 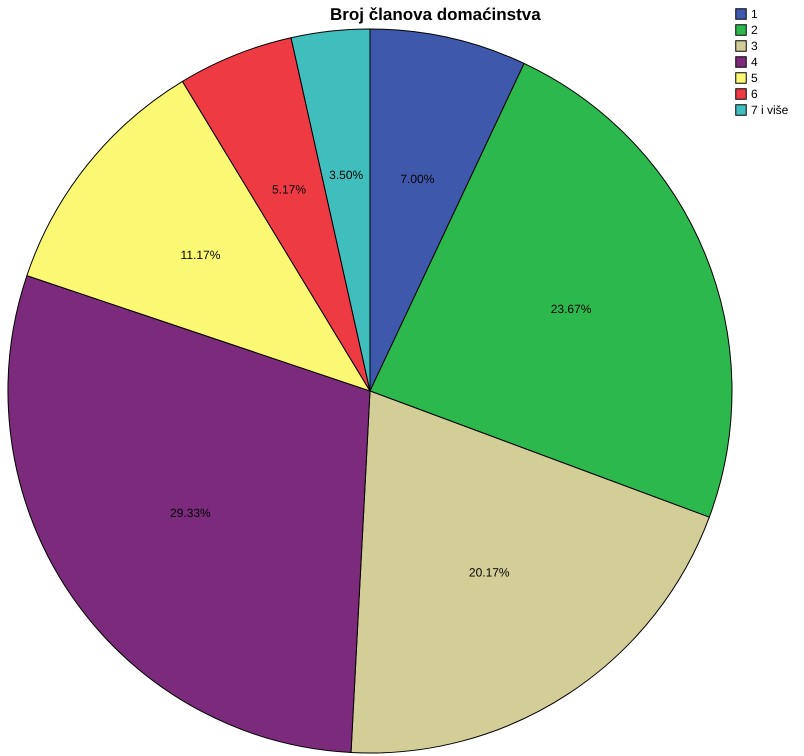 What do you see at coordinates (489, 573) in the screenshot?
I see `data-label: 20.17%` at bounding box center [489, 573].